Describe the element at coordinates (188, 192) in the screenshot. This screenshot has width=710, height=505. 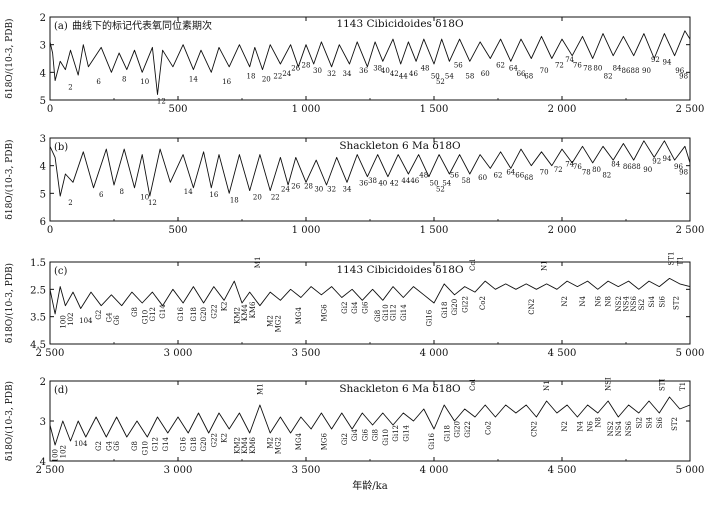
I see `stage-label: 14` at that location.